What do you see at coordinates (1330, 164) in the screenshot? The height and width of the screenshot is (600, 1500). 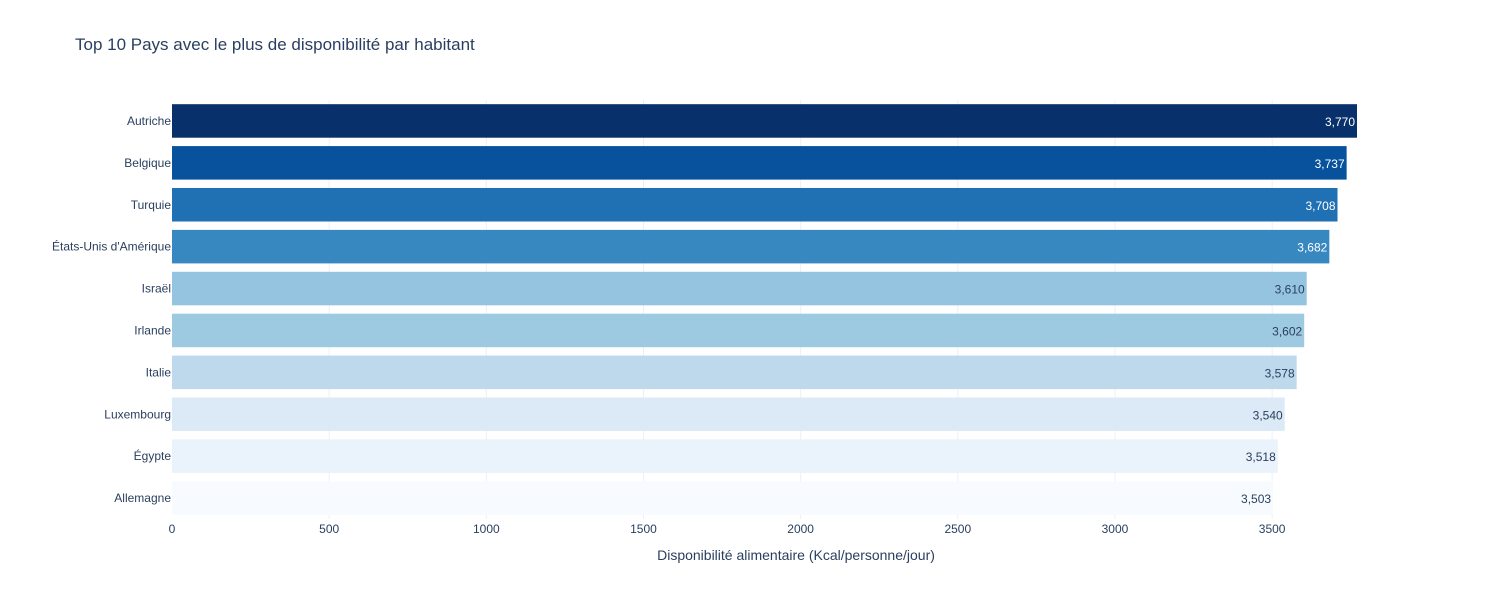 I see `value-label: 3,737` at bounding box center [1330, 164].